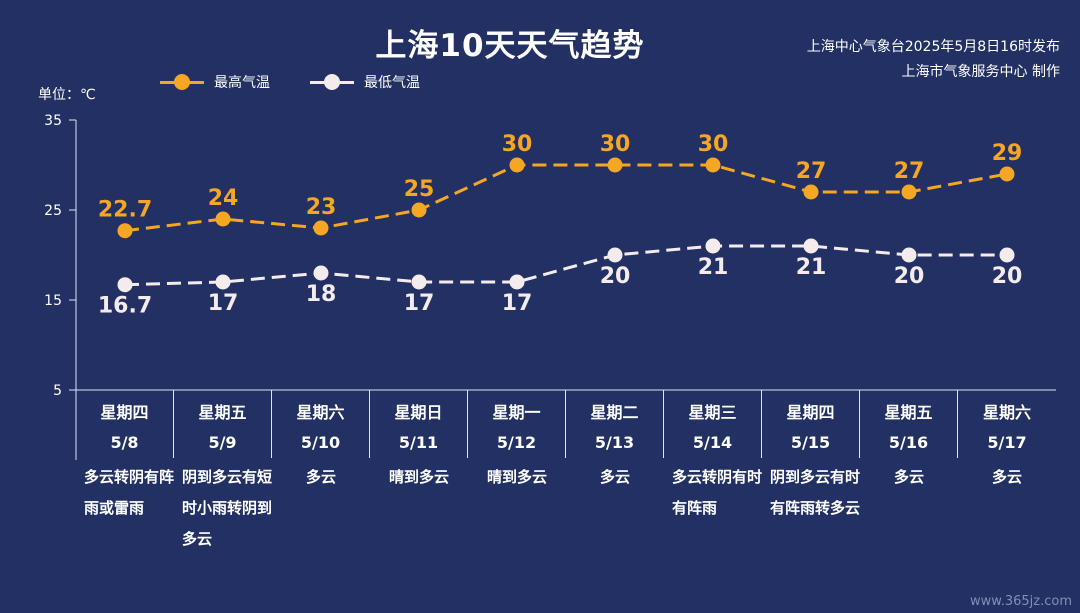 This screenshot has height=613, width=1080. What do you see at coordinates (125, 306) in the screenshot?
I see `series-1-label-0: 16.7` at bounding box center [125, 306].